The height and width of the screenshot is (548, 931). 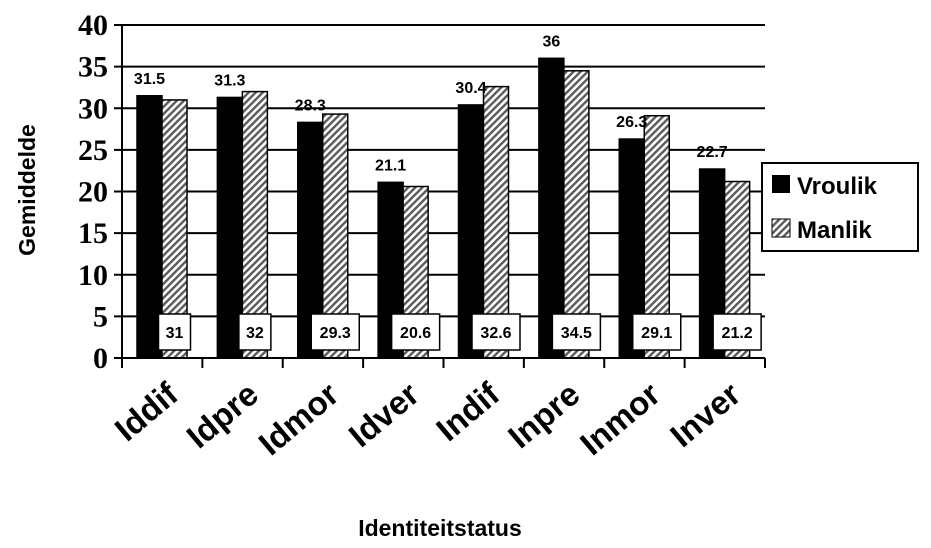 I want to click on x-tick-label: Inpre, so click(x=544, y=415).